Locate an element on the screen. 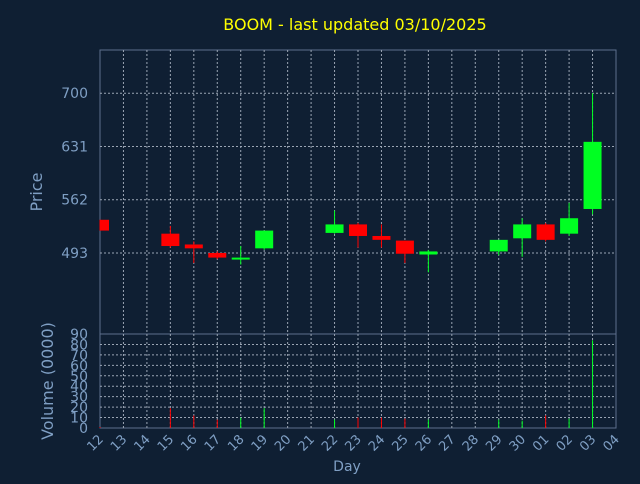  x-tick-label: 16 is located at coordinates (189, 443).